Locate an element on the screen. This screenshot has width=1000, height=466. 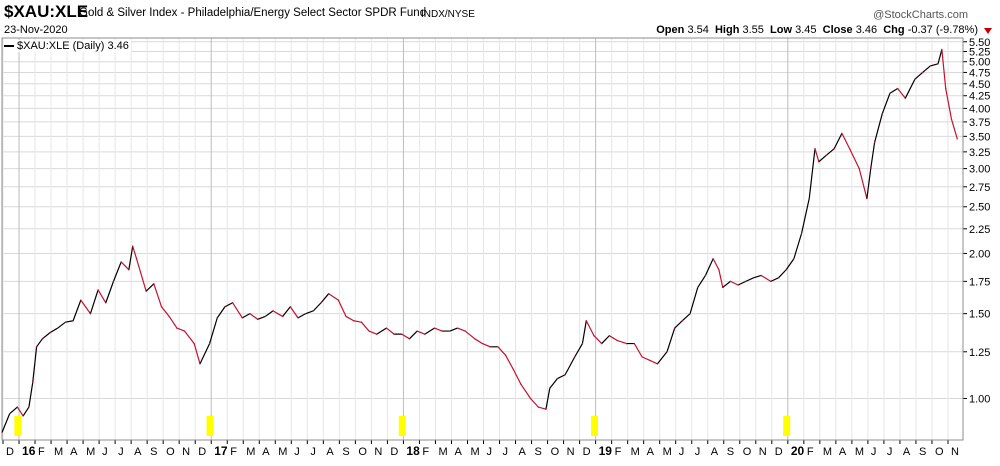
open-value: 3.54 is located at coordinates (698, 30).